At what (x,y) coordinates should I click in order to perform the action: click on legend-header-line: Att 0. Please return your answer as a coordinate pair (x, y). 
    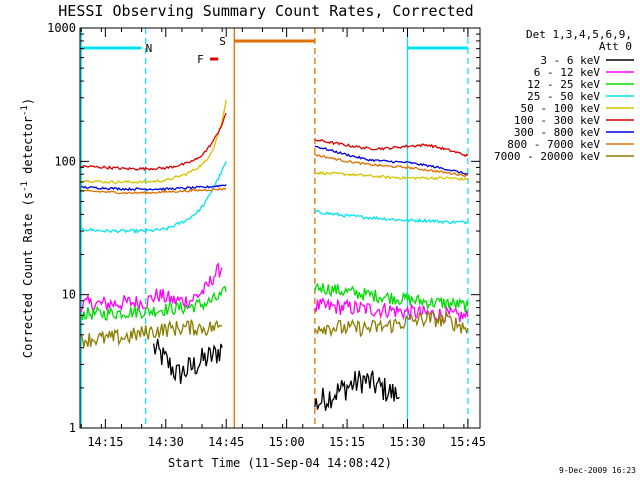
    Looking at the image, I should click on (615, 46).